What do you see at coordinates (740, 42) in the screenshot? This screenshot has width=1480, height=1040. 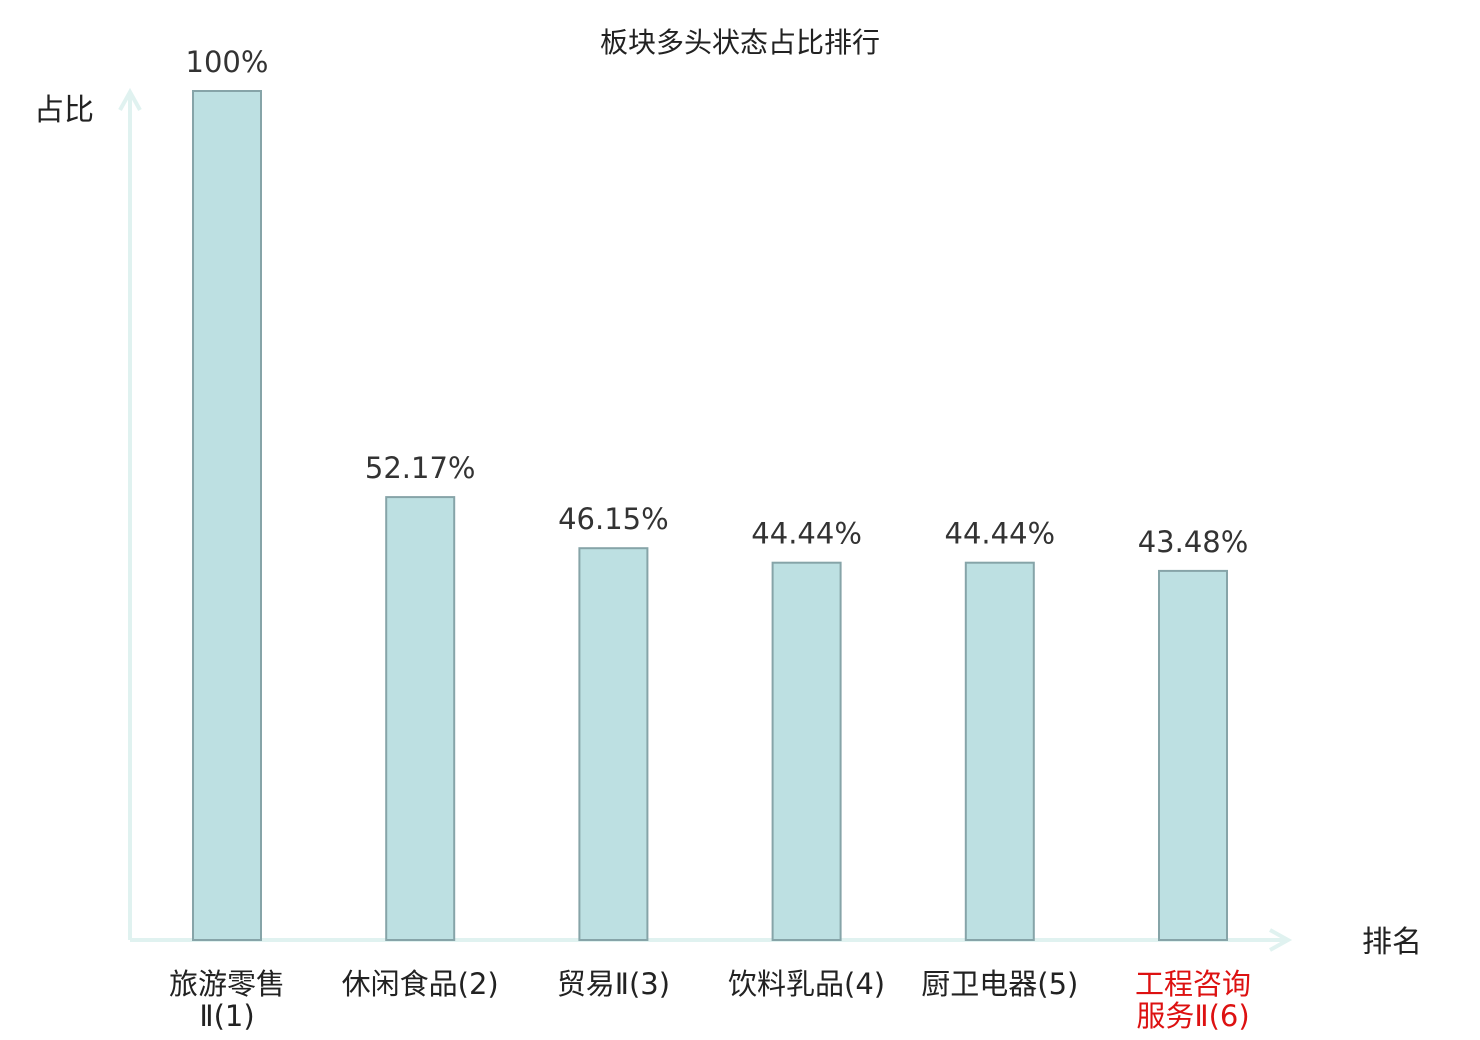 I see `chart-title: 板块多头状态占比排行` at bounding box center [740, 42].